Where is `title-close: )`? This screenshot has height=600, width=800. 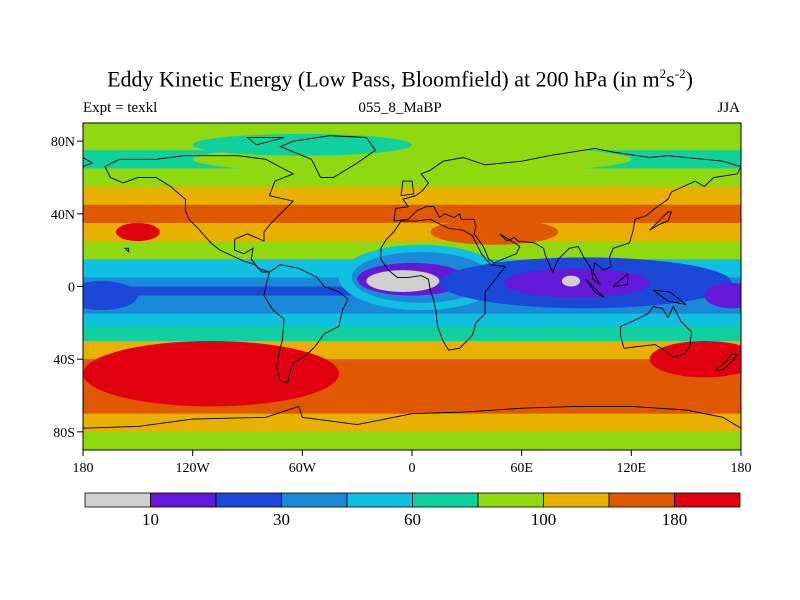 title-close: ) is located at coordinates (689, 79).